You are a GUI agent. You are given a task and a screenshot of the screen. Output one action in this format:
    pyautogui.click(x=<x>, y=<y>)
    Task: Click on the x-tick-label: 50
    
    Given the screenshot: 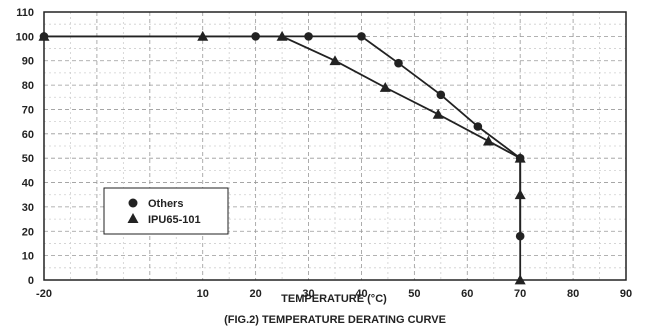 What is the action you would take?
    pyautogui.click(x=414, y=294)
    